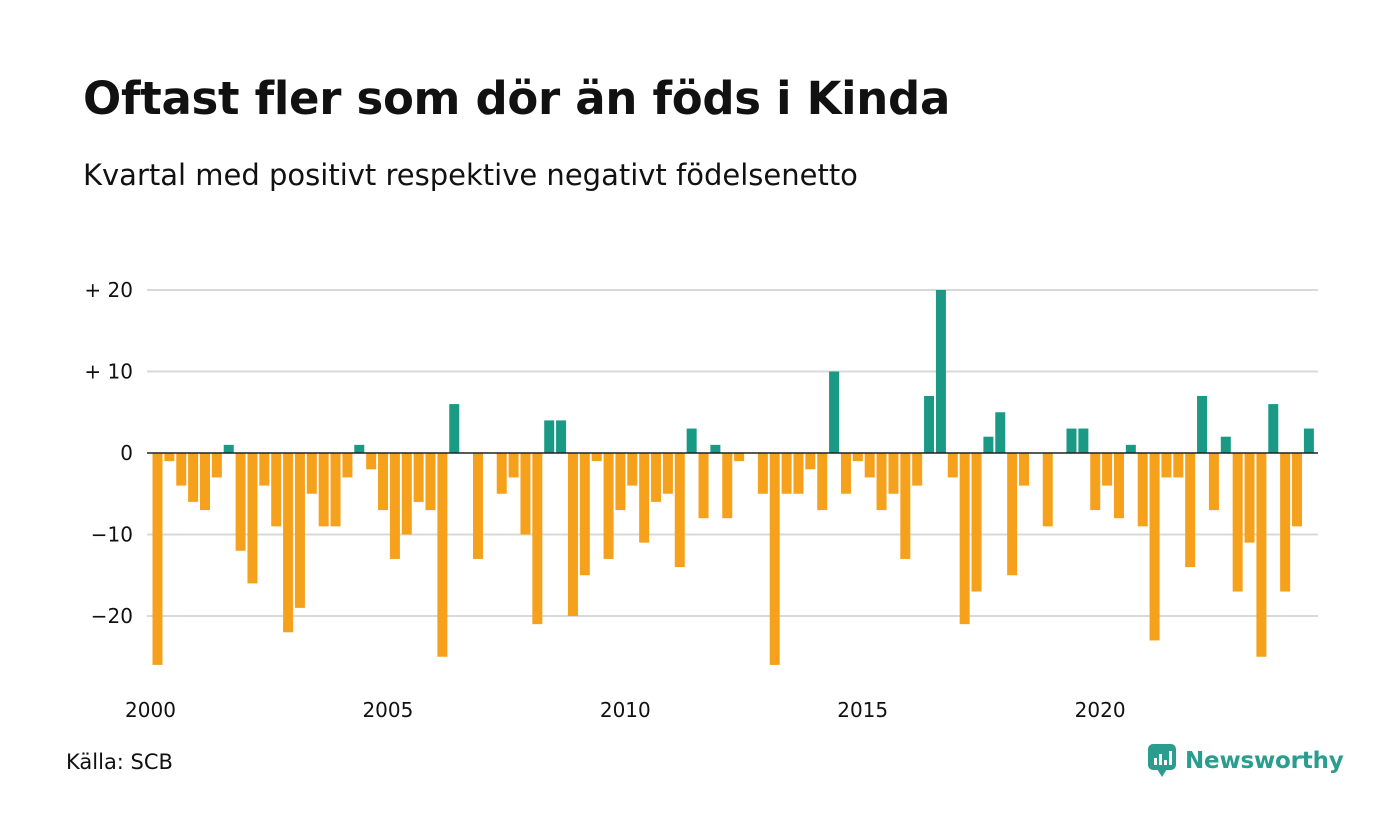  I want to click on bar-chart-speech-bubble-icon, so click(1162, 760).